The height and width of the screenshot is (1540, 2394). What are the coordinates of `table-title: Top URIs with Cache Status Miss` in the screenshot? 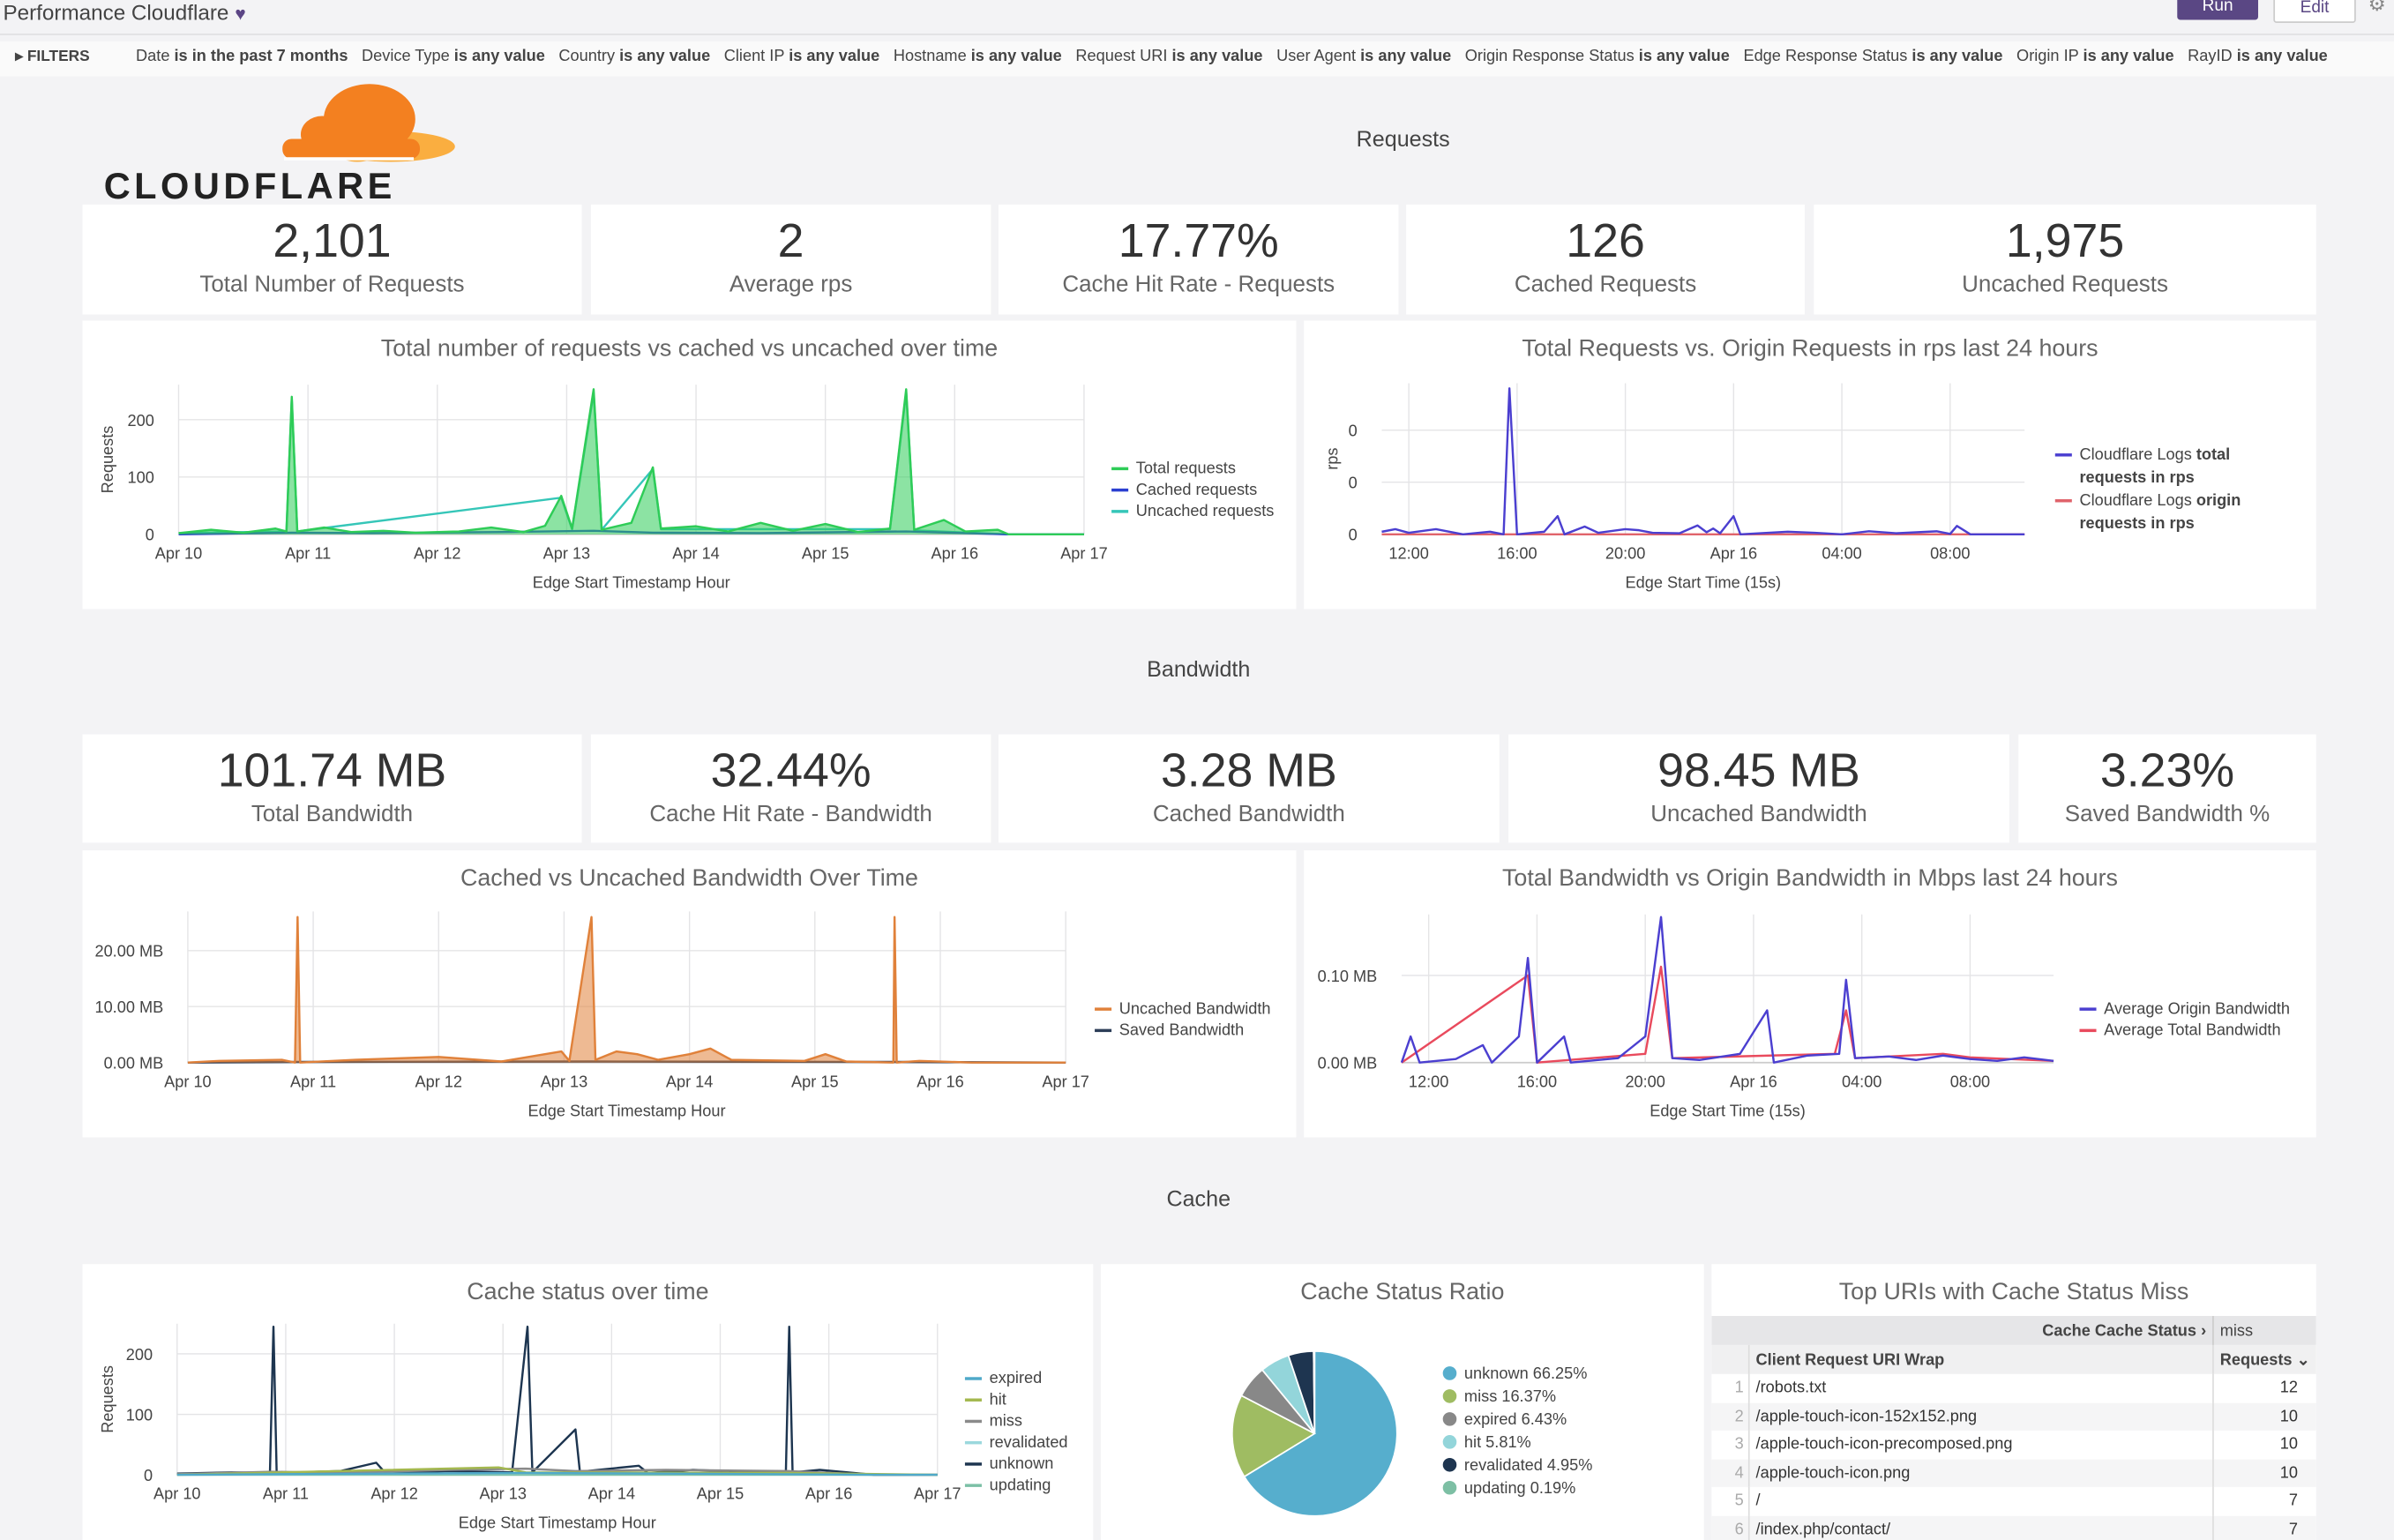 It's located at (2013, 1292).